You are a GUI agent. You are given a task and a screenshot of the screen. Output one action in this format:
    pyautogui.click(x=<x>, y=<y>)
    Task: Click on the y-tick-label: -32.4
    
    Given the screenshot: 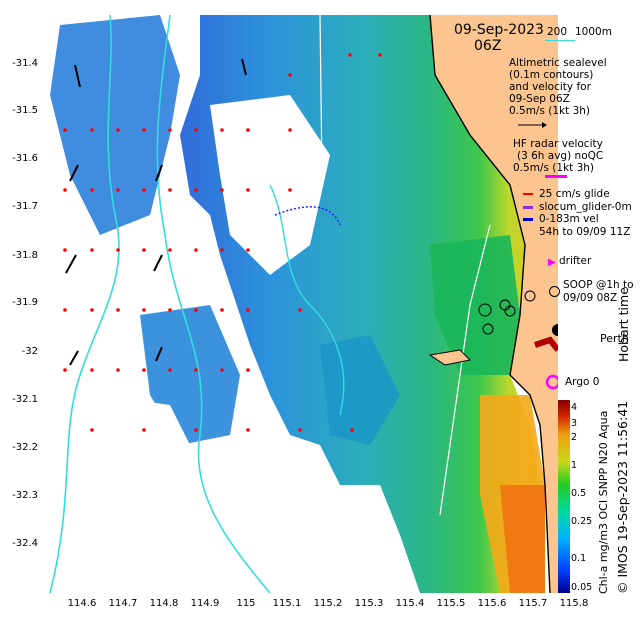 What is the action you would take?
    pyautogui.click(x=25, y=543)
    